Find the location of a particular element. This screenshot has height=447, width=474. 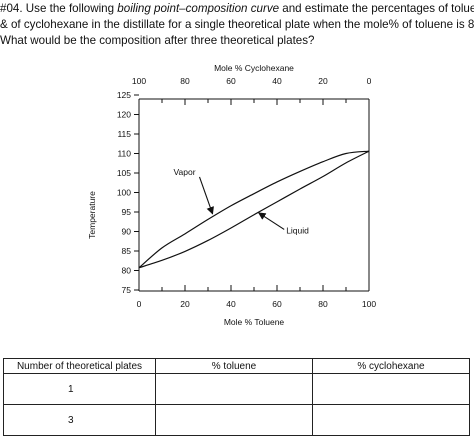

x-tick-label: 60 is located at coordinates (277, 304).